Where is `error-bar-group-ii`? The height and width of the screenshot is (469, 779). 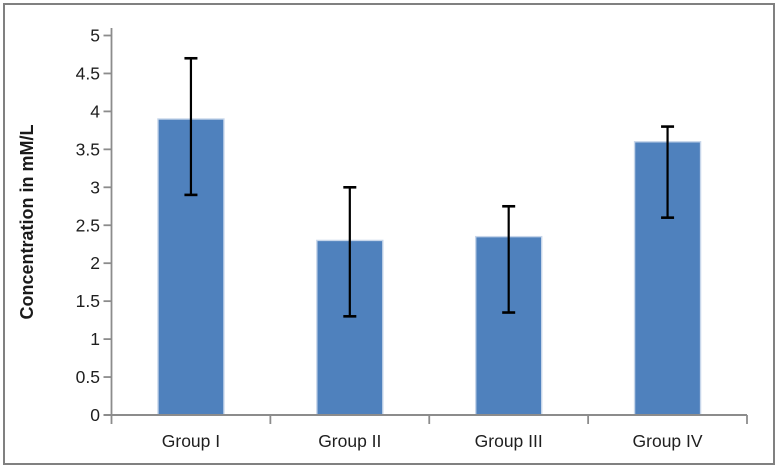
error-bar-group-ii is located at coordinates (350, 252).